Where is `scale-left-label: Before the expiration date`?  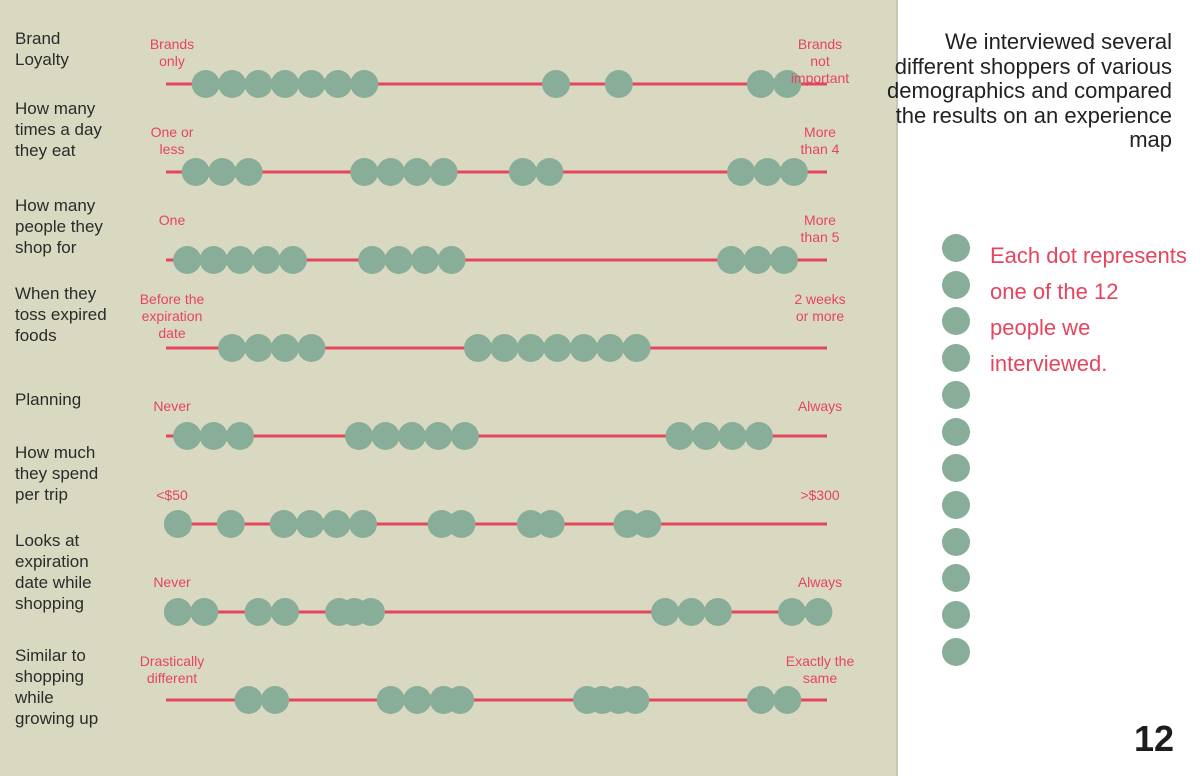
scale-left-label: Before the expiration date is located at coordinates (172, 316).